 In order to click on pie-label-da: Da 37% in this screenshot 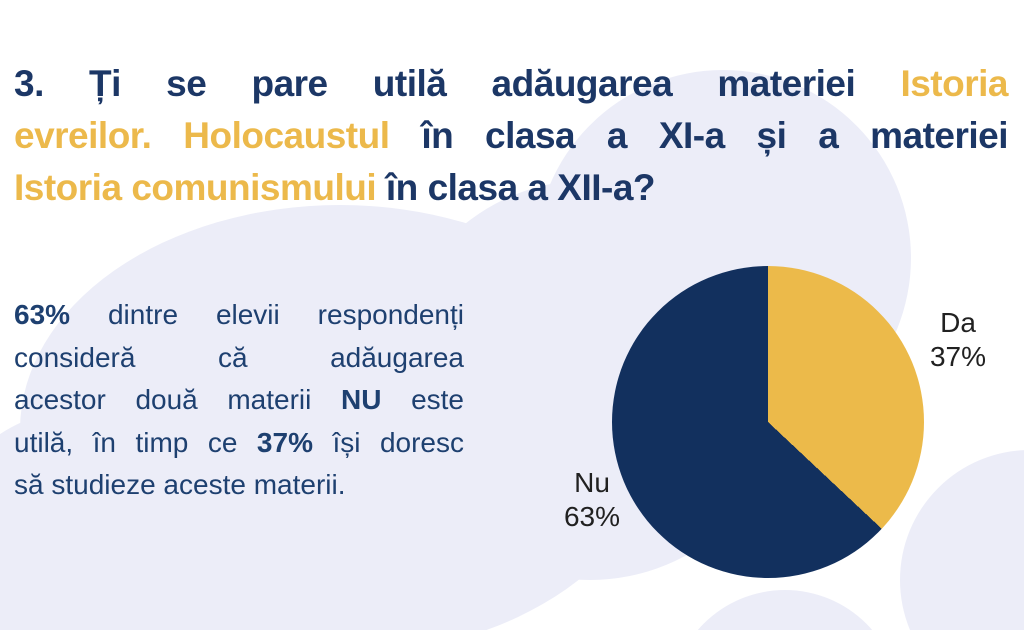, I will do `click(958, 340)`.